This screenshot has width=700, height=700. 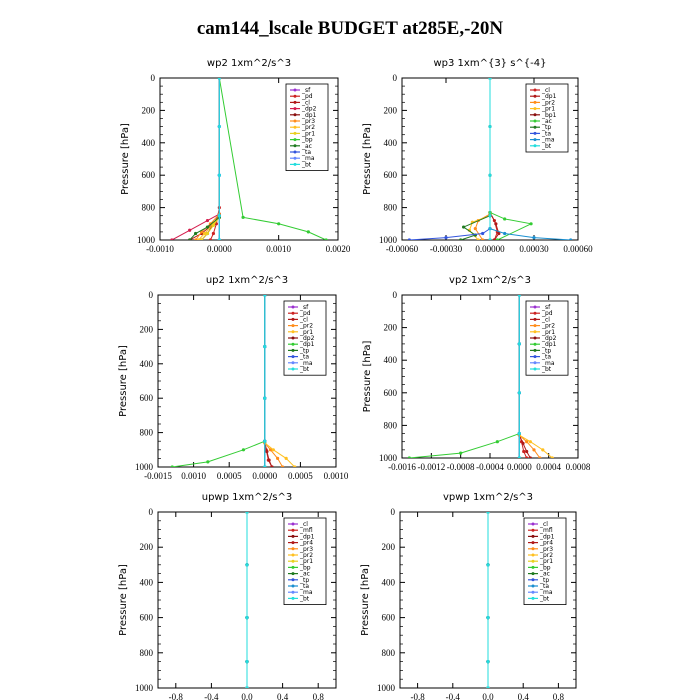 I want to click on x-tick-label: -0.0015, so click(x=158, y=476).